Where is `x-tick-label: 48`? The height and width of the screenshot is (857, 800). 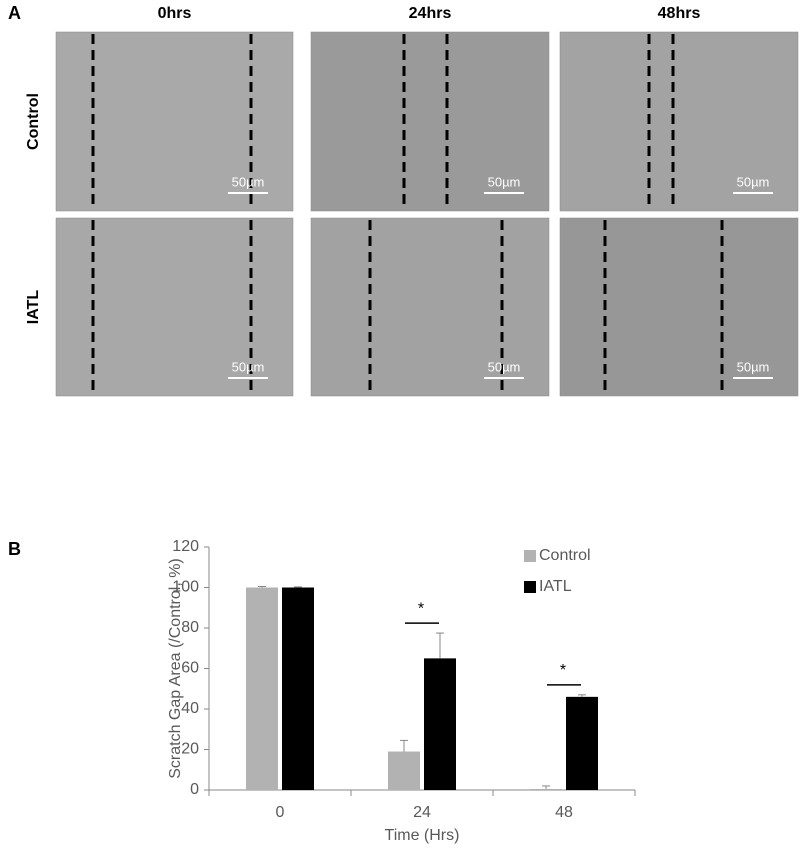
x-tick-label: 48 is located at coordinates (564, 812).